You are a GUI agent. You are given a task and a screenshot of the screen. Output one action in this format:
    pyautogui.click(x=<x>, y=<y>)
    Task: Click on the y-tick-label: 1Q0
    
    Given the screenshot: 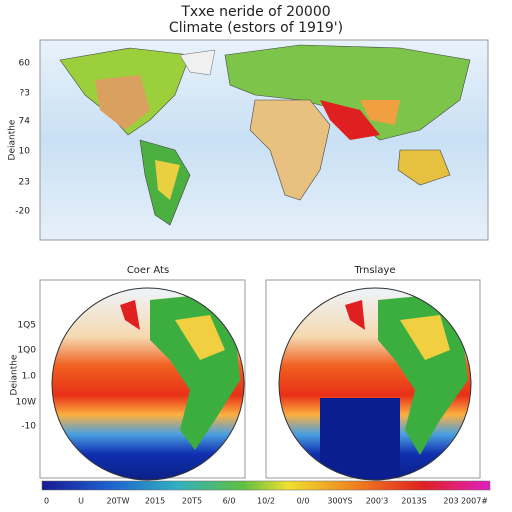 What is the action you would take?
    pyautogui.click(x=26, y=351)
    